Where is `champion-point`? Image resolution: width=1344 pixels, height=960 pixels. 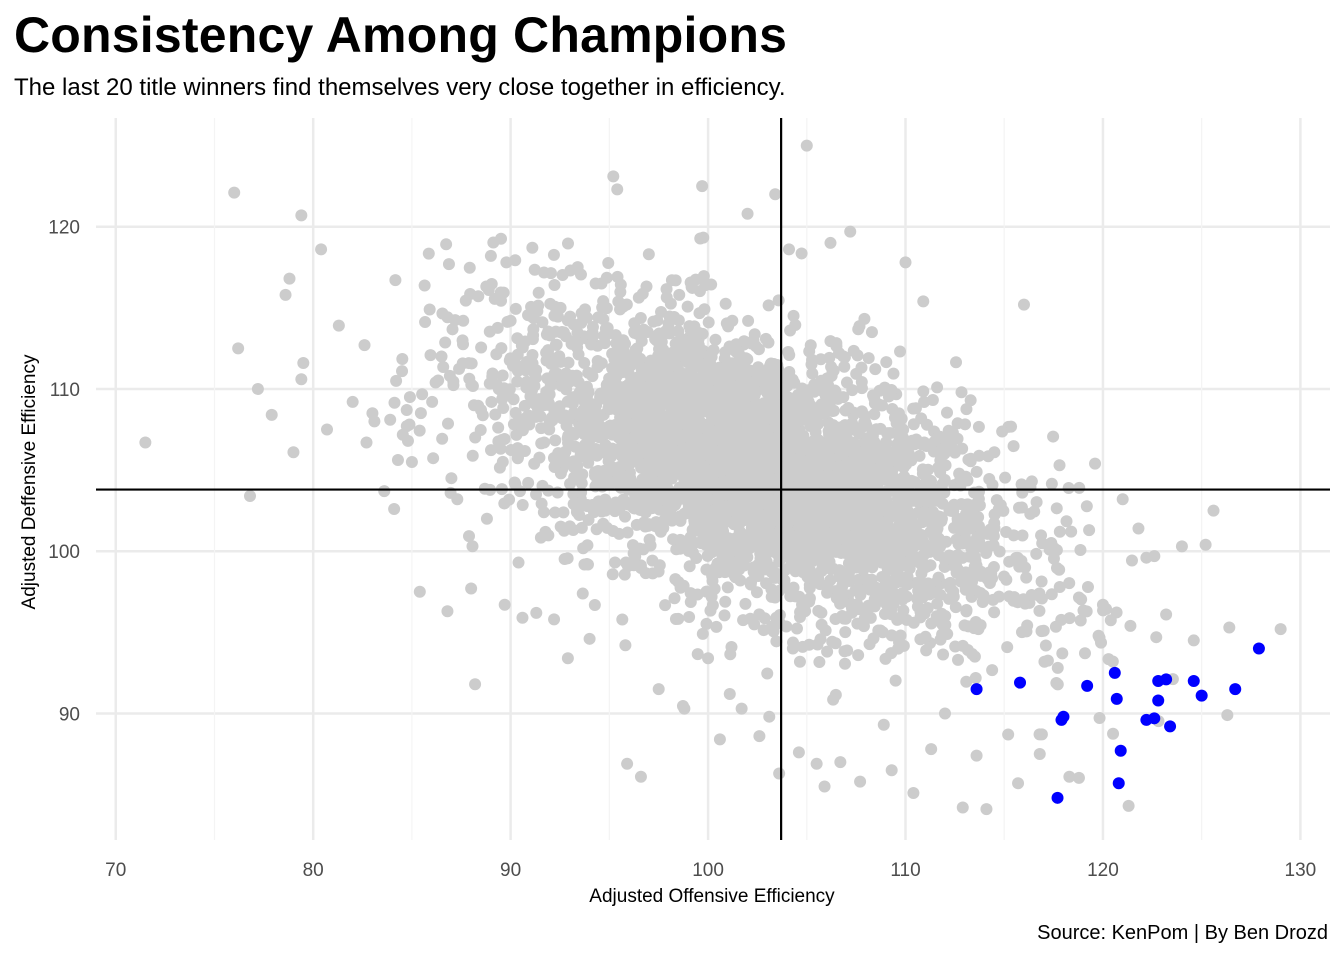 champion-point is located at coordinates (1120, 750).